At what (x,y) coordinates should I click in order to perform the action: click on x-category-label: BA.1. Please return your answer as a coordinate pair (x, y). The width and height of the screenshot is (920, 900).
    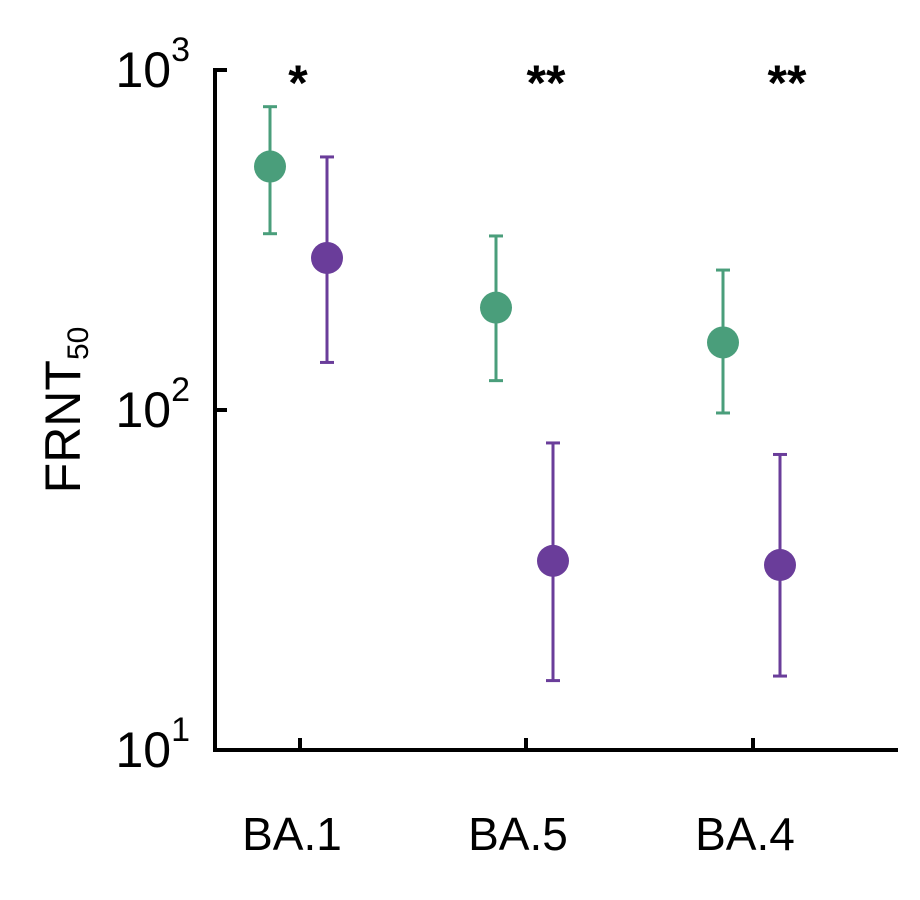
    Looking at the image, I should click on (292, 834).